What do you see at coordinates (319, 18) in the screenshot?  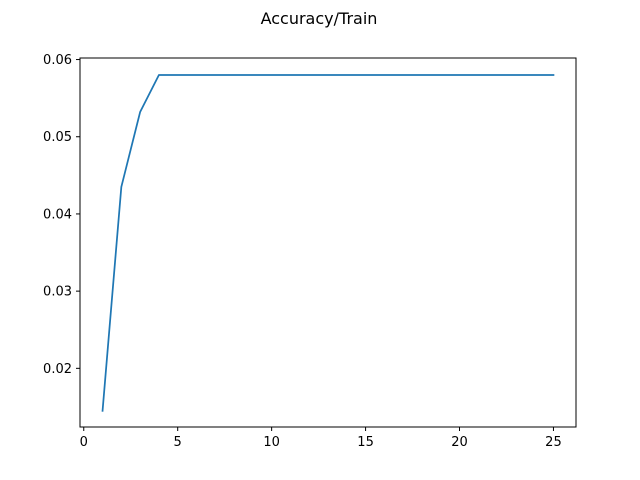 I see `chart-title: Accuracy/Train` at bounding box center [319, 18].